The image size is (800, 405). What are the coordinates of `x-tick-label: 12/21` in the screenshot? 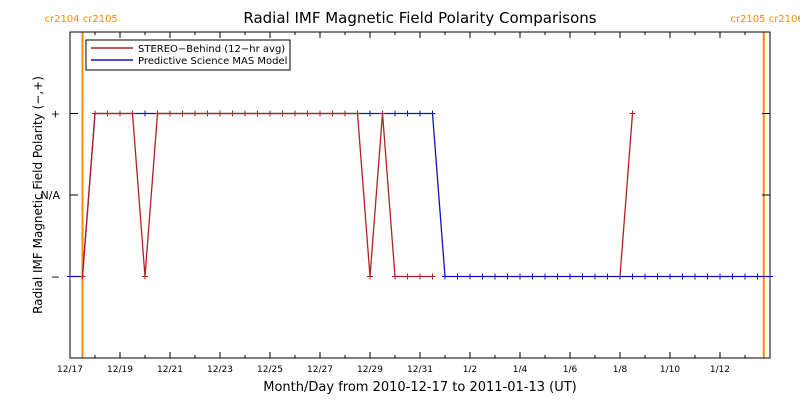 It's located at (170, 370).